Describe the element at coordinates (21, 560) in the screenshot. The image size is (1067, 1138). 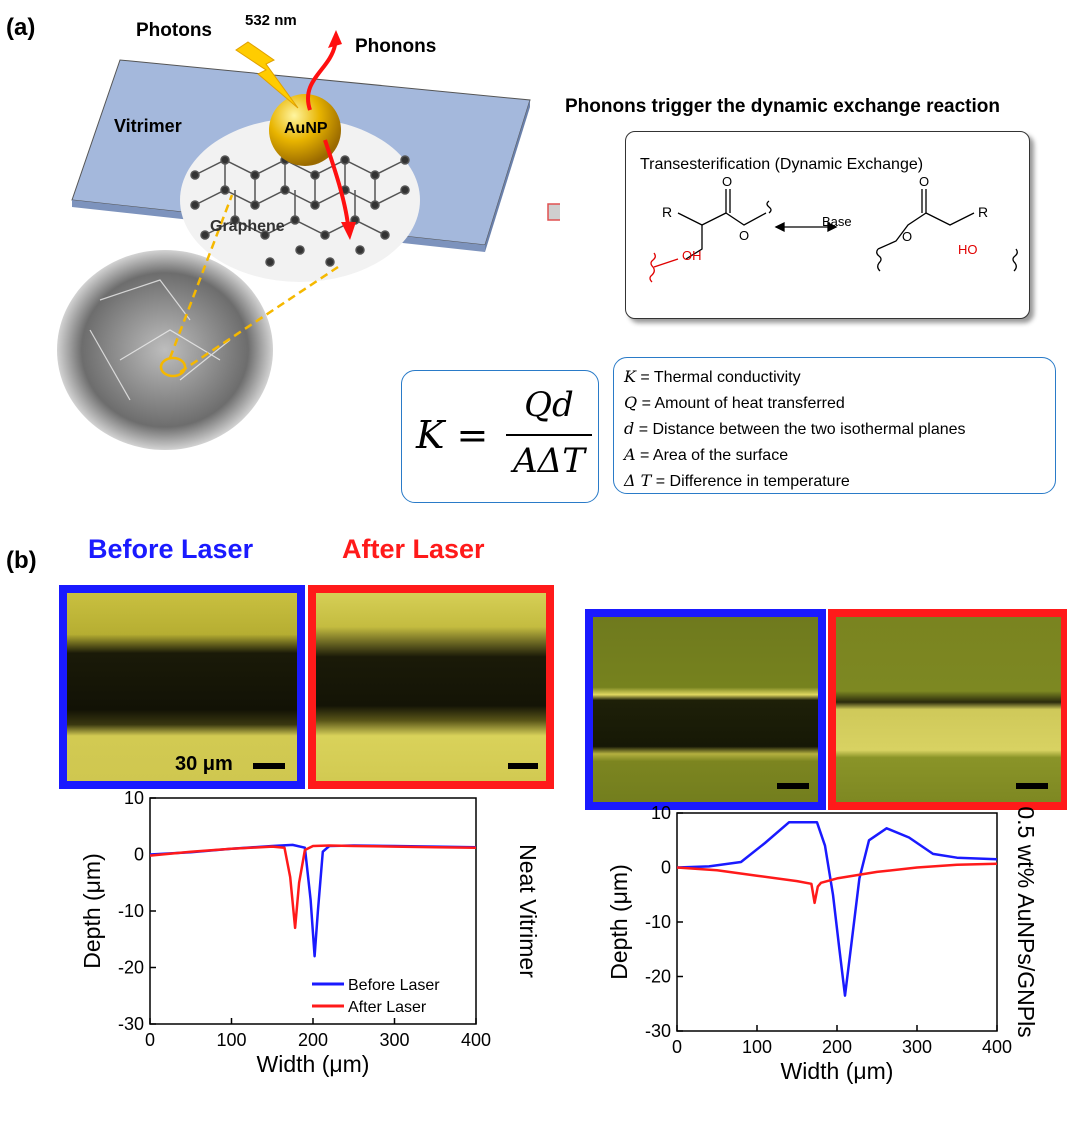
I see `panel-b-label: (b)` at that location.